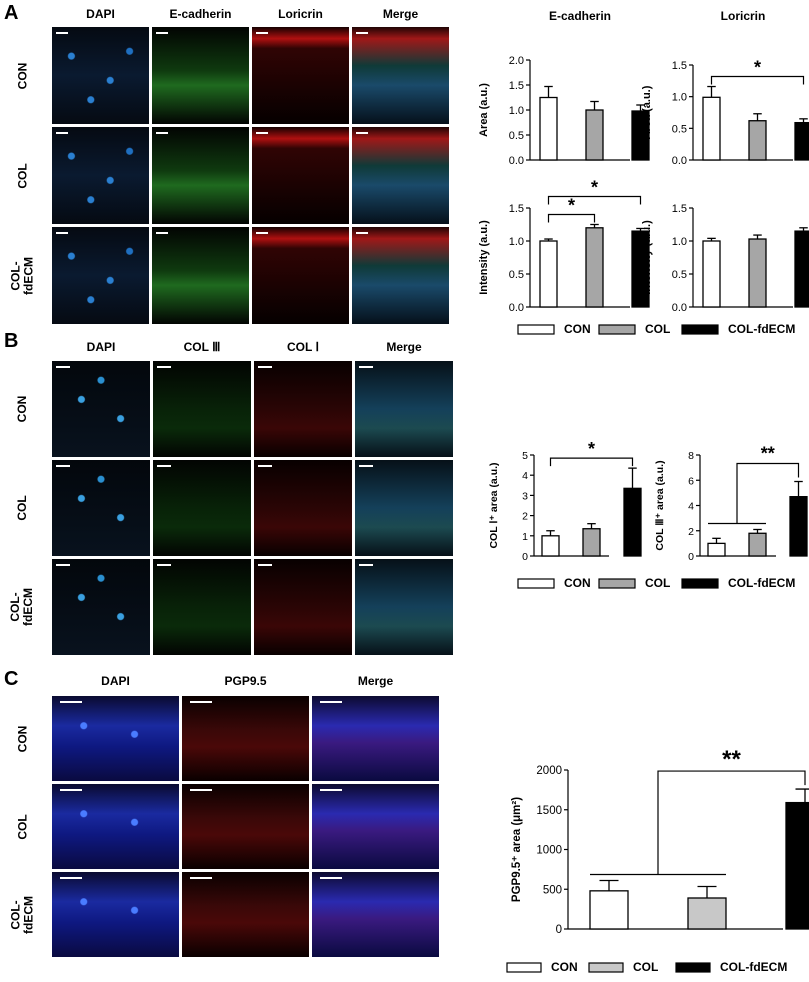 The height and width of the screenshot is (982, 809). I want to click on chart-title: E-cadherin, so click(580, 16).